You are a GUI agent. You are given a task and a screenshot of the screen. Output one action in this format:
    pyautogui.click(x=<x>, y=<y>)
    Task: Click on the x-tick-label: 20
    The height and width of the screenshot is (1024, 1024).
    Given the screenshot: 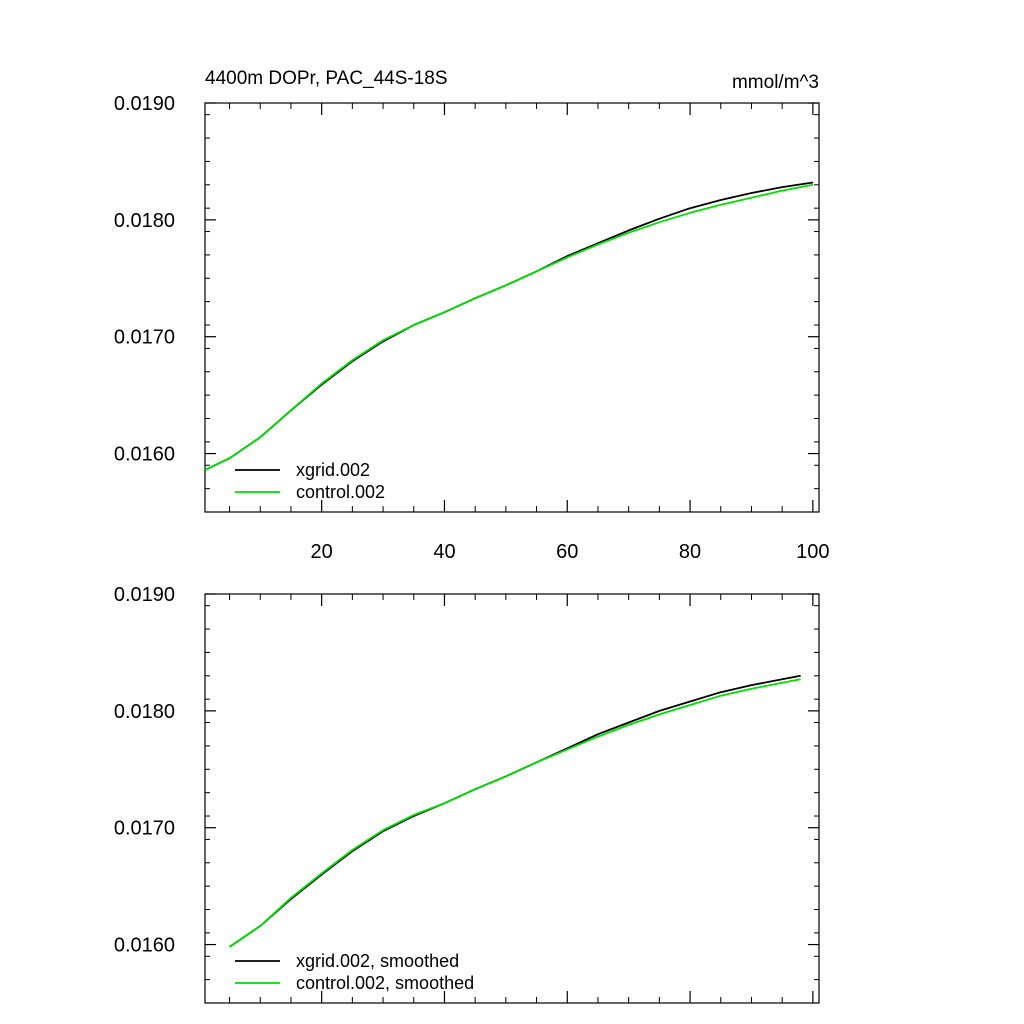 What is the action you would take?
    pyautogui.click(x=322, y=552)
    